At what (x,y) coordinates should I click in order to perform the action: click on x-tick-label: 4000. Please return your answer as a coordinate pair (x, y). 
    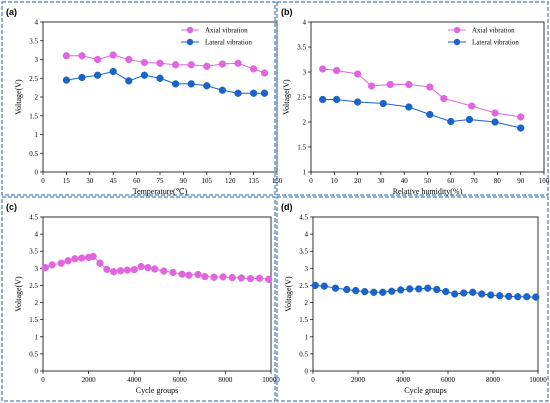
    Looking at the image, I should click on (403, 380).